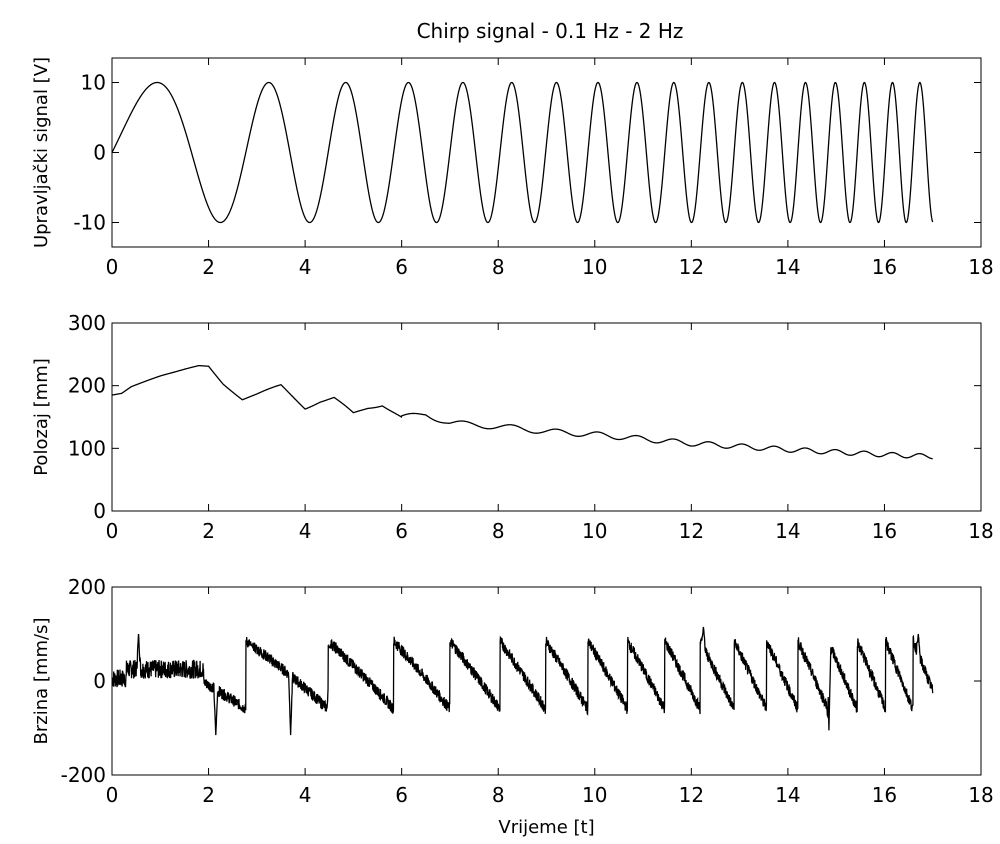 The height and width of the screenshot is (844, 1000). What do you see at coordinates (401, 531) in the screenshot?
I see `x-tick-label-1-3: 6` at bounding box center [401, 531].